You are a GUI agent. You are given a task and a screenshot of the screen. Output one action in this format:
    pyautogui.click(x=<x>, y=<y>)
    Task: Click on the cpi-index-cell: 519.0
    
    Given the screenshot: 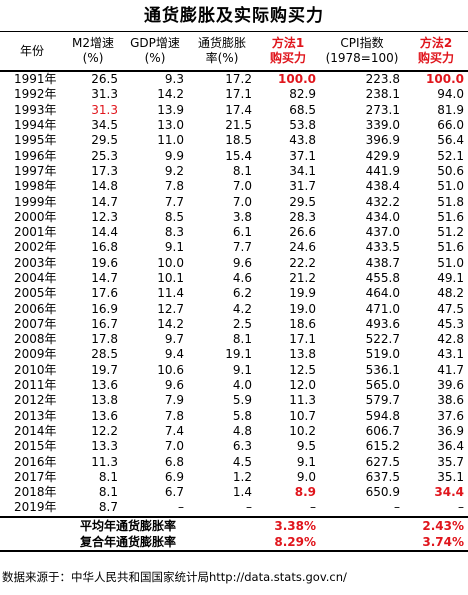 What is the action you would take?
    pyautogui.click(x=382, y=354)
    